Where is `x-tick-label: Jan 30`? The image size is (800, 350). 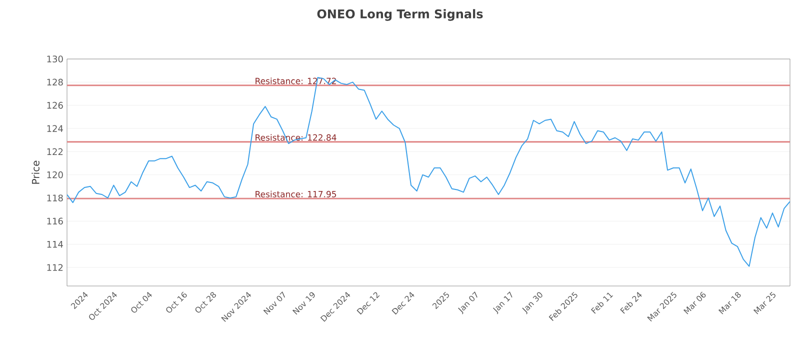
x-tick-label: Jan 30 is located at coordinates (532, 303).